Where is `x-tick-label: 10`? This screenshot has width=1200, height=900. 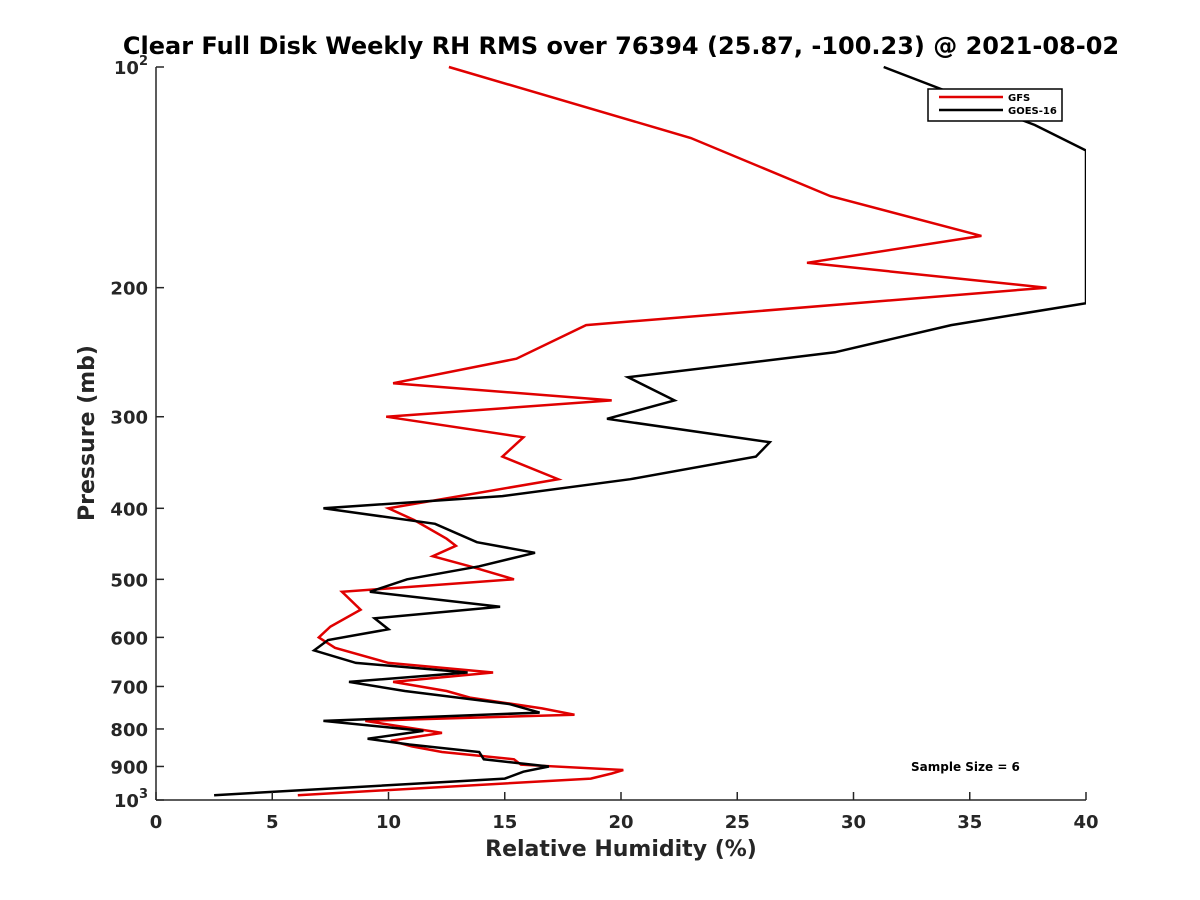 x-tick-label: 10 is located at coordinates (388, 822).